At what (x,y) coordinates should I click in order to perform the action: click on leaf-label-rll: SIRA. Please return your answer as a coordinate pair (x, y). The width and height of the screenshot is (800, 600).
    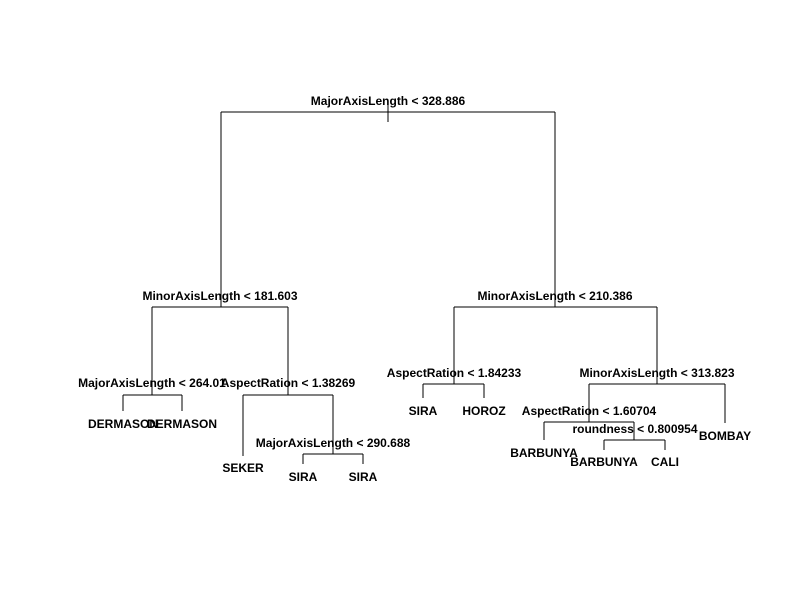
    Looking at the image, I should click on (423, 411).